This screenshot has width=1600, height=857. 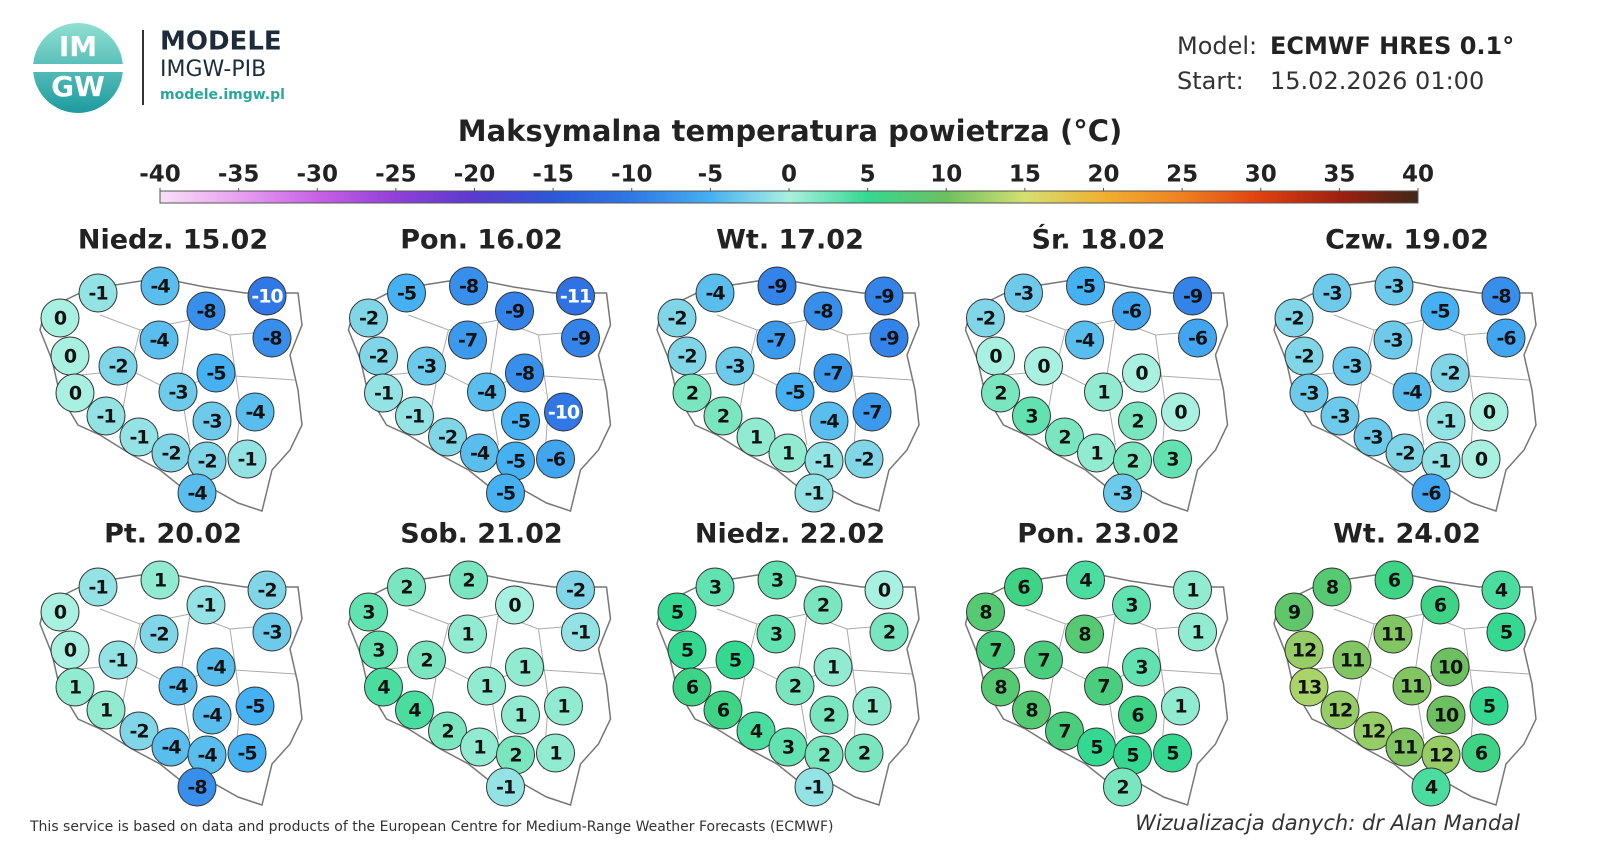 I want to click on map: Wt. 24.02 9 8 6 6 4 5 12 11 11 10 13 11 12 10 5 12 11 12 6 4, so click(x=1405, y=663).